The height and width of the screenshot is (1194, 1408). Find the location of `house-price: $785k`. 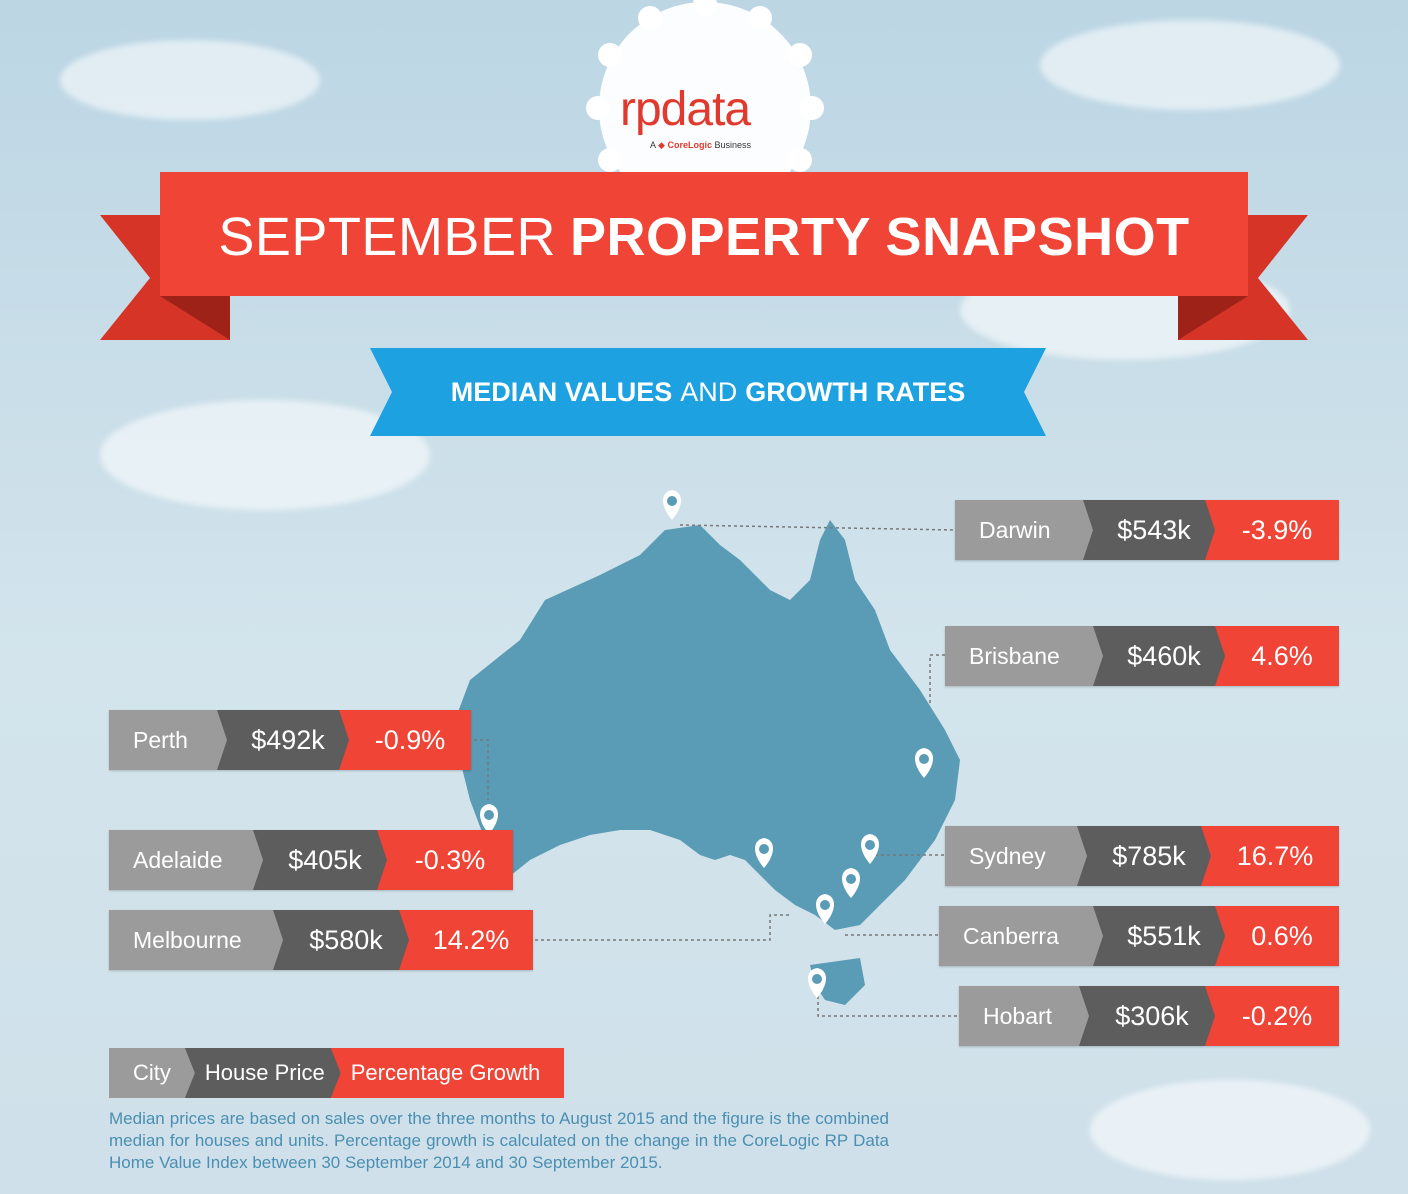

house-price: $785k is located at coordinates (1144, 856).